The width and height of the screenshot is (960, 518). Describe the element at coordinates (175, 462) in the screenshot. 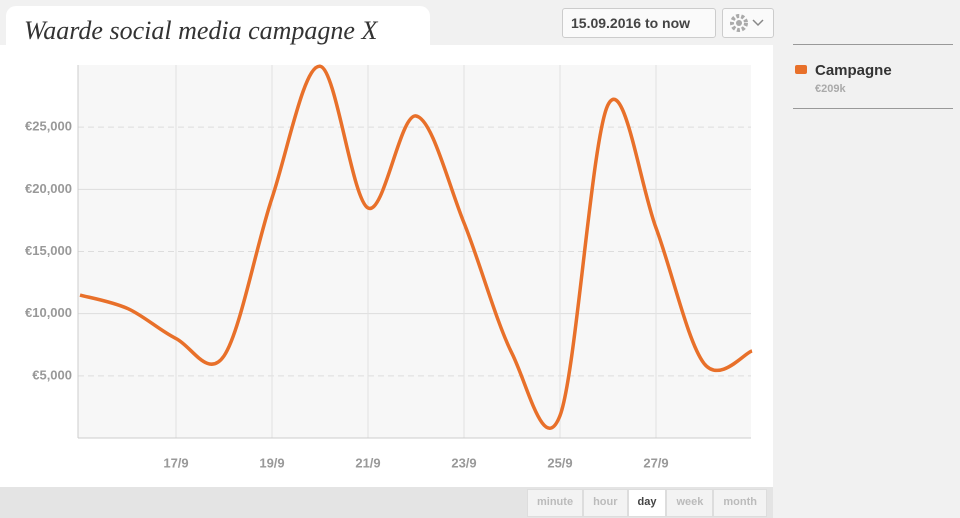

I see `x-tick-label: 17/9` at that location.